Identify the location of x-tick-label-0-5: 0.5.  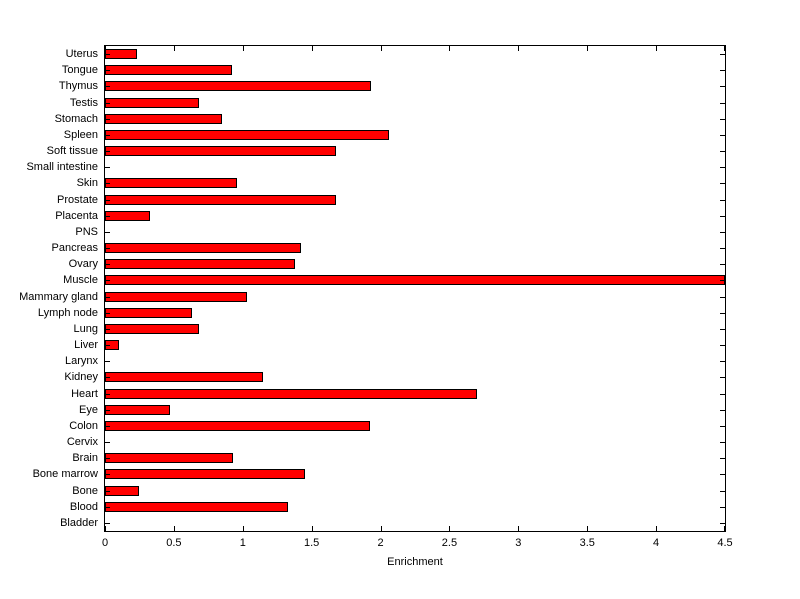
(174, 543).